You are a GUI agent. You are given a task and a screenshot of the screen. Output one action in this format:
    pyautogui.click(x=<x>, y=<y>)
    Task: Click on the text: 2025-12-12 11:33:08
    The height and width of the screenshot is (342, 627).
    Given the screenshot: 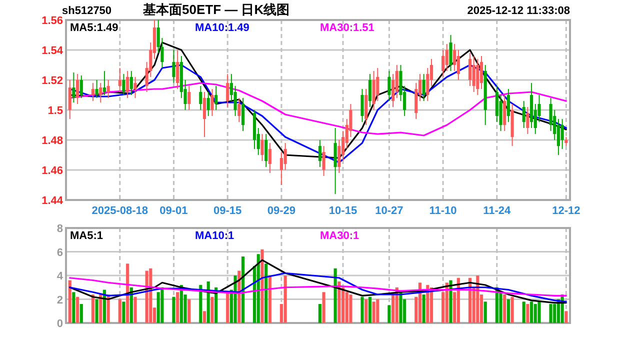 What is the action you would take?
    pyautogui.click(x=518, y=11)
    